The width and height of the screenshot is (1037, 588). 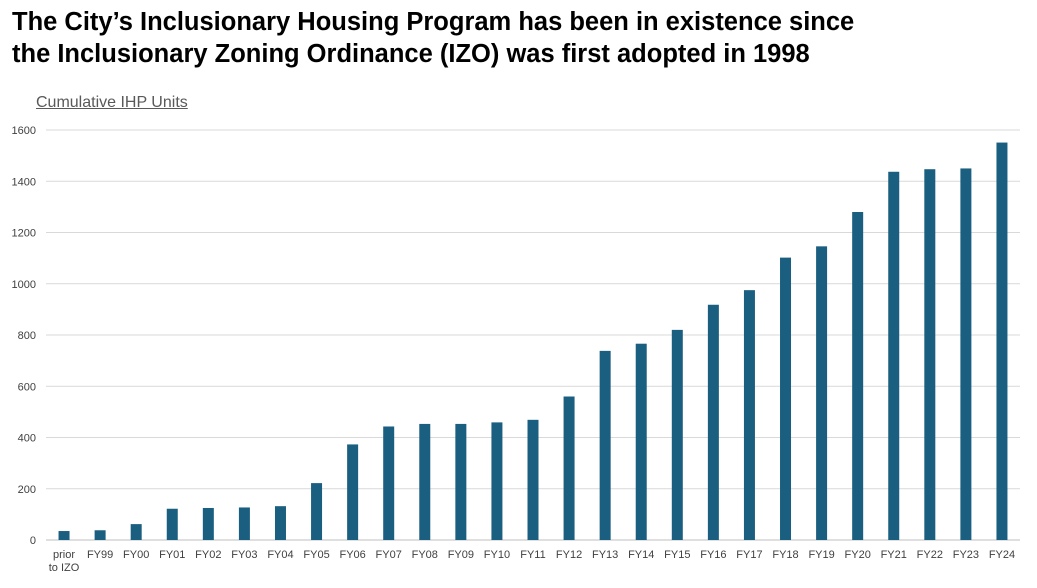 I want to click on x-tick-label: FY04, so click(x=280, y=555).